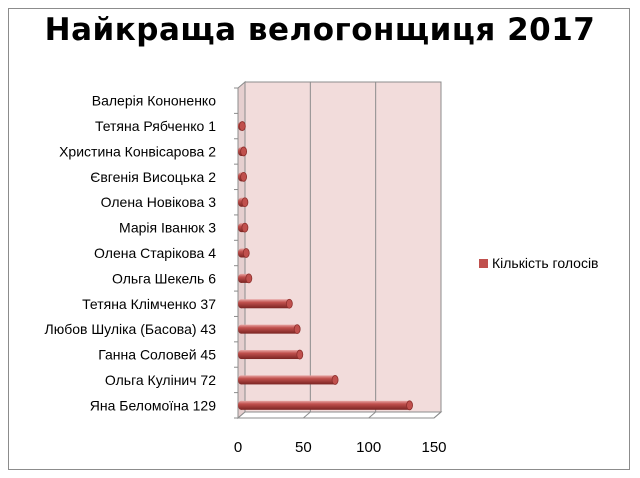 Image resolution: width=640 pixels, height=478 pixels. I want to click on category-label: Тетяна Клімченко 37, so click(149, 304).